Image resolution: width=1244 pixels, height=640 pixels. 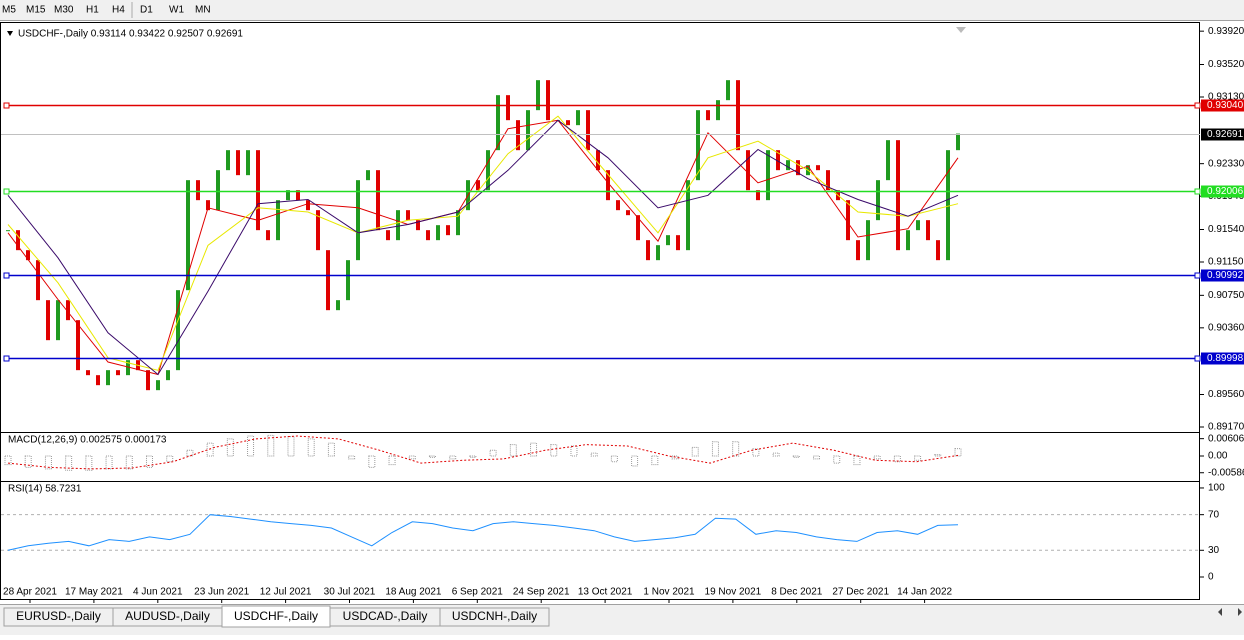 What do you see at coordinates (58, 616) in the screenshot?
I see `tab-label: EURUSD-,Daily` at bounding box center [58, 616].